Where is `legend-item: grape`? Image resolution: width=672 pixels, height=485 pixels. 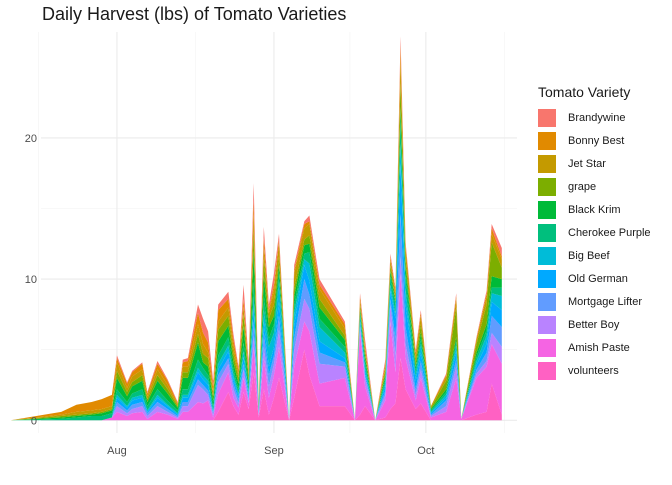
legend-item: grape is located at coordinates (594, 186).